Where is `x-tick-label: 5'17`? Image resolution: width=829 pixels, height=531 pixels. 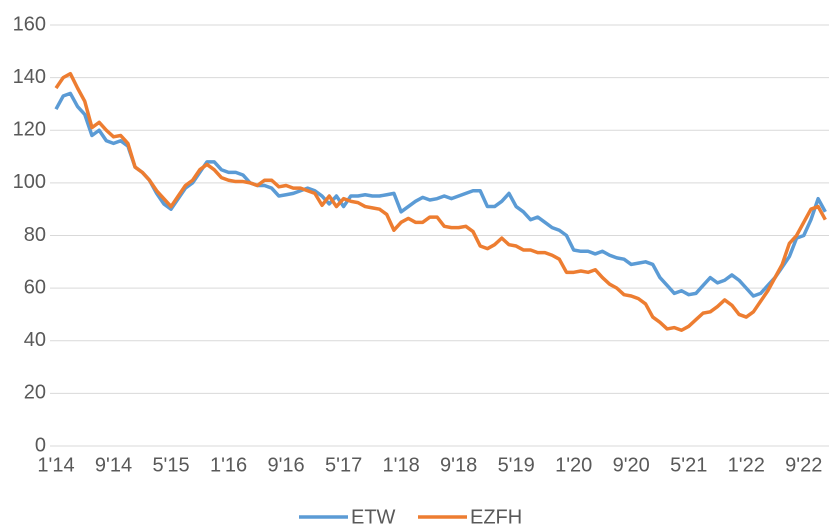
x-tick-label: 5'17 is located at coordinates (343, 465).